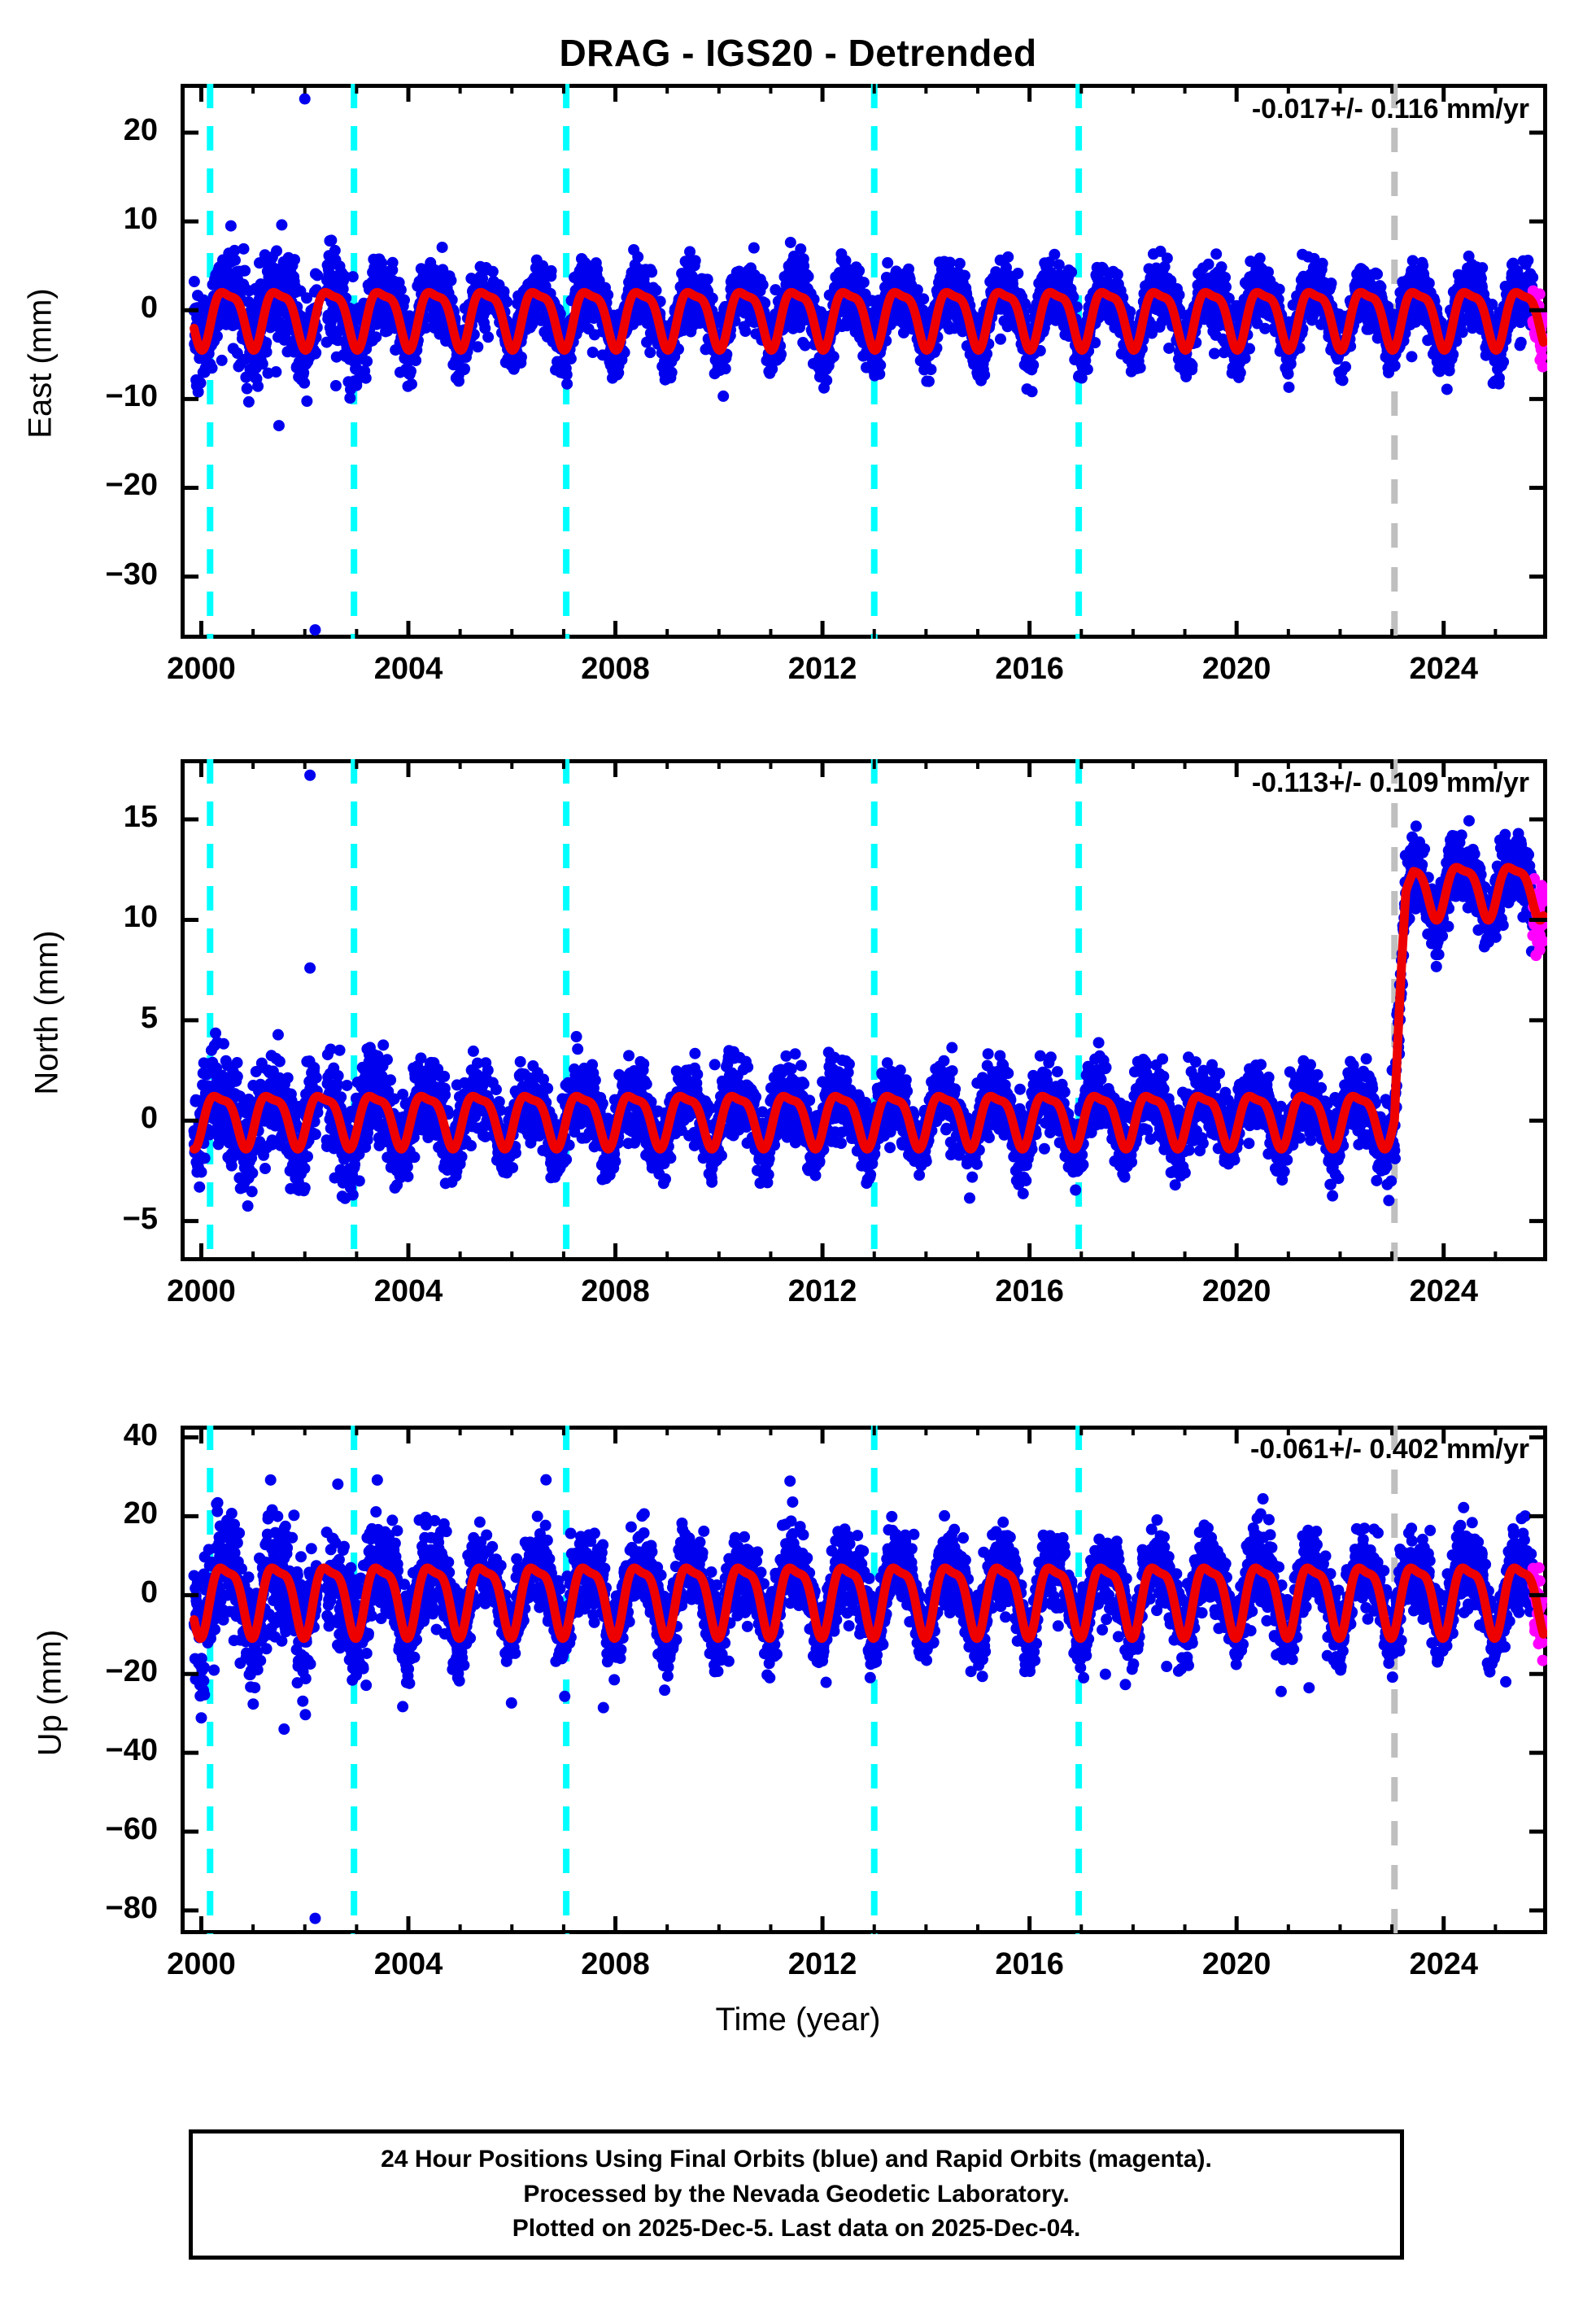 The width and height of the screenshot is (1596, 2306). I want to click on page-title: DRAG - IGS20 - Detrended, so click(798, 53).